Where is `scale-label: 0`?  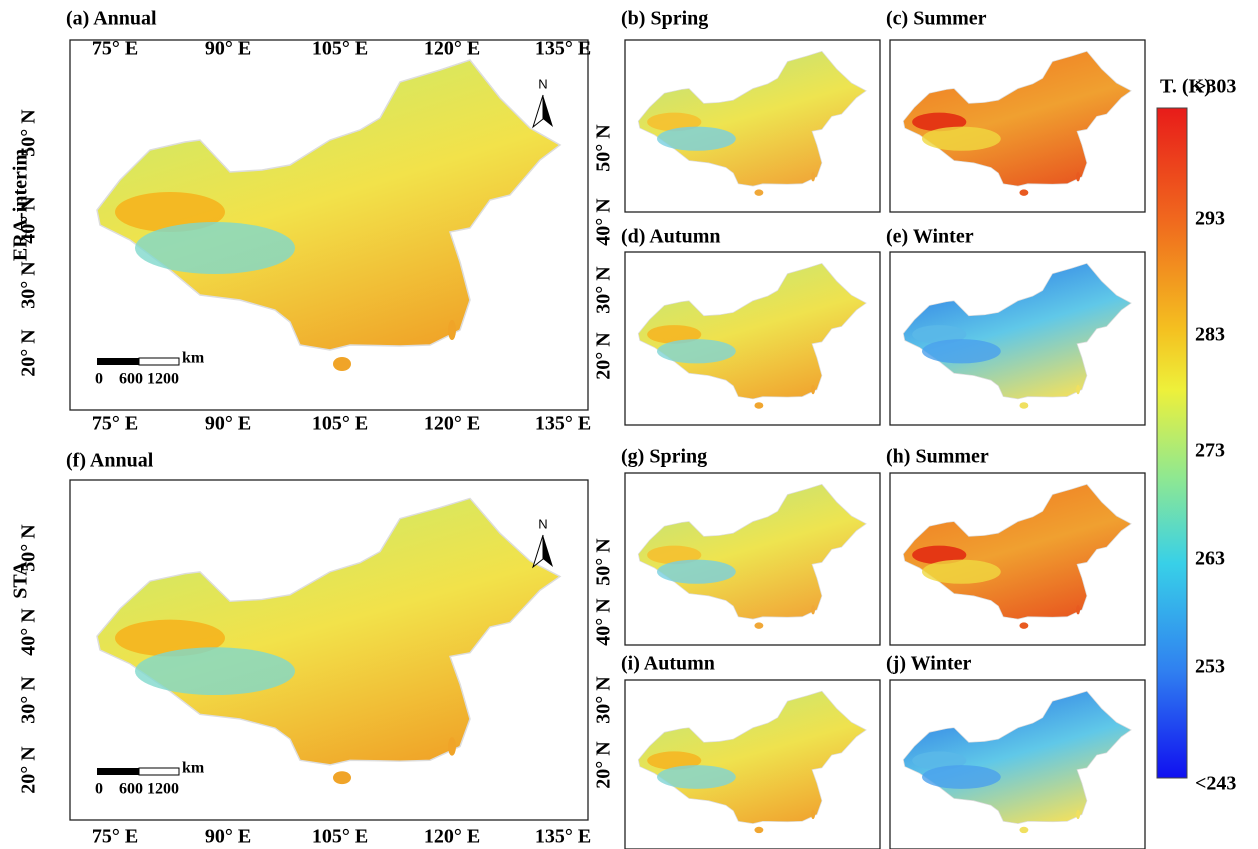
scale-label: 0 is located at coordinates (99, 379).